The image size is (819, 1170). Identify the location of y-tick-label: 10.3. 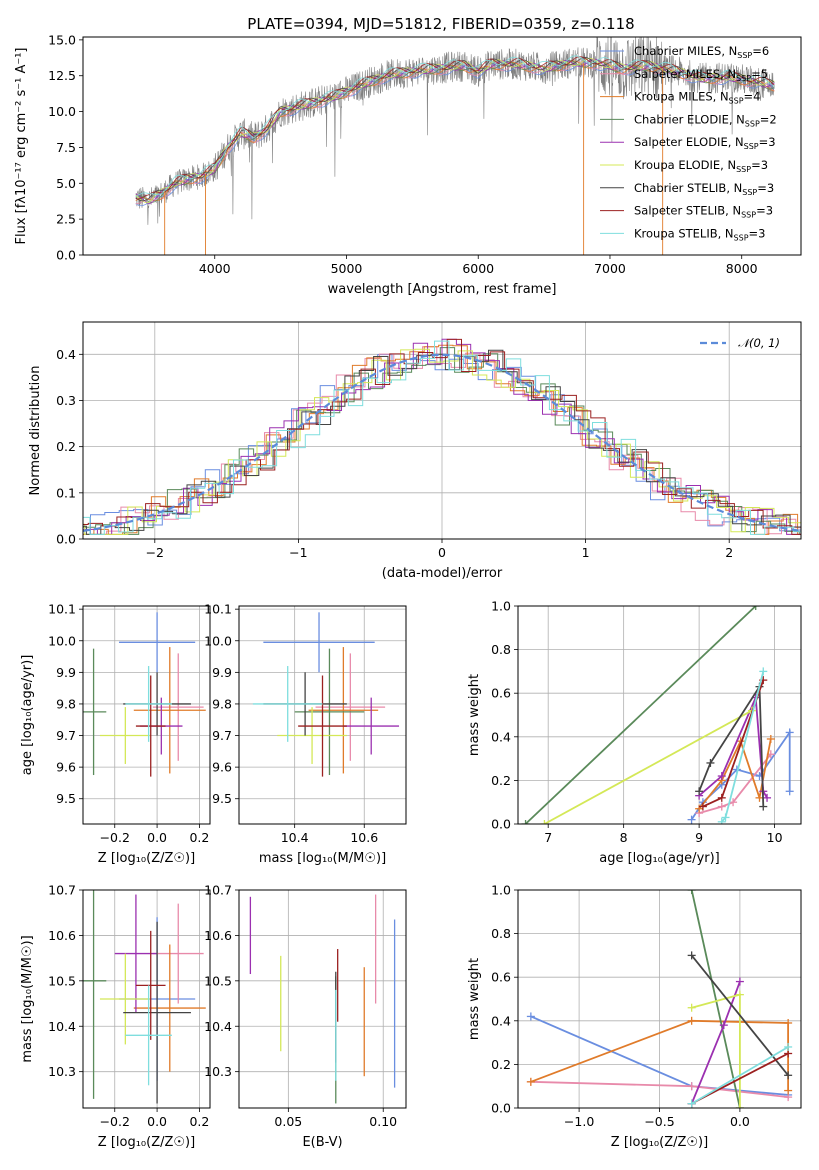
(62, 1071).